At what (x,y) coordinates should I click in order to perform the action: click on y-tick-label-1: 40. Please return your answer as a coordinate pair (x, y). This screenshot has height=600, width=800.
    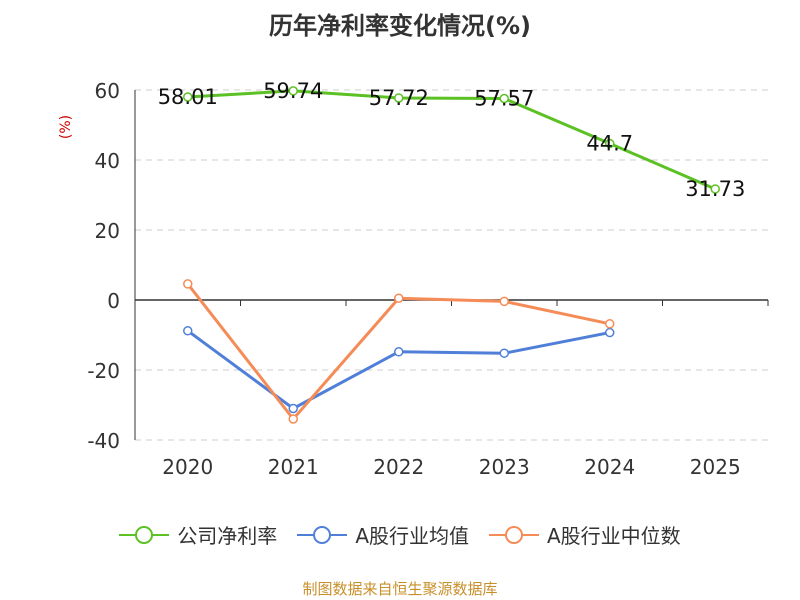
    Looking at the image, I should click on (107, 161).